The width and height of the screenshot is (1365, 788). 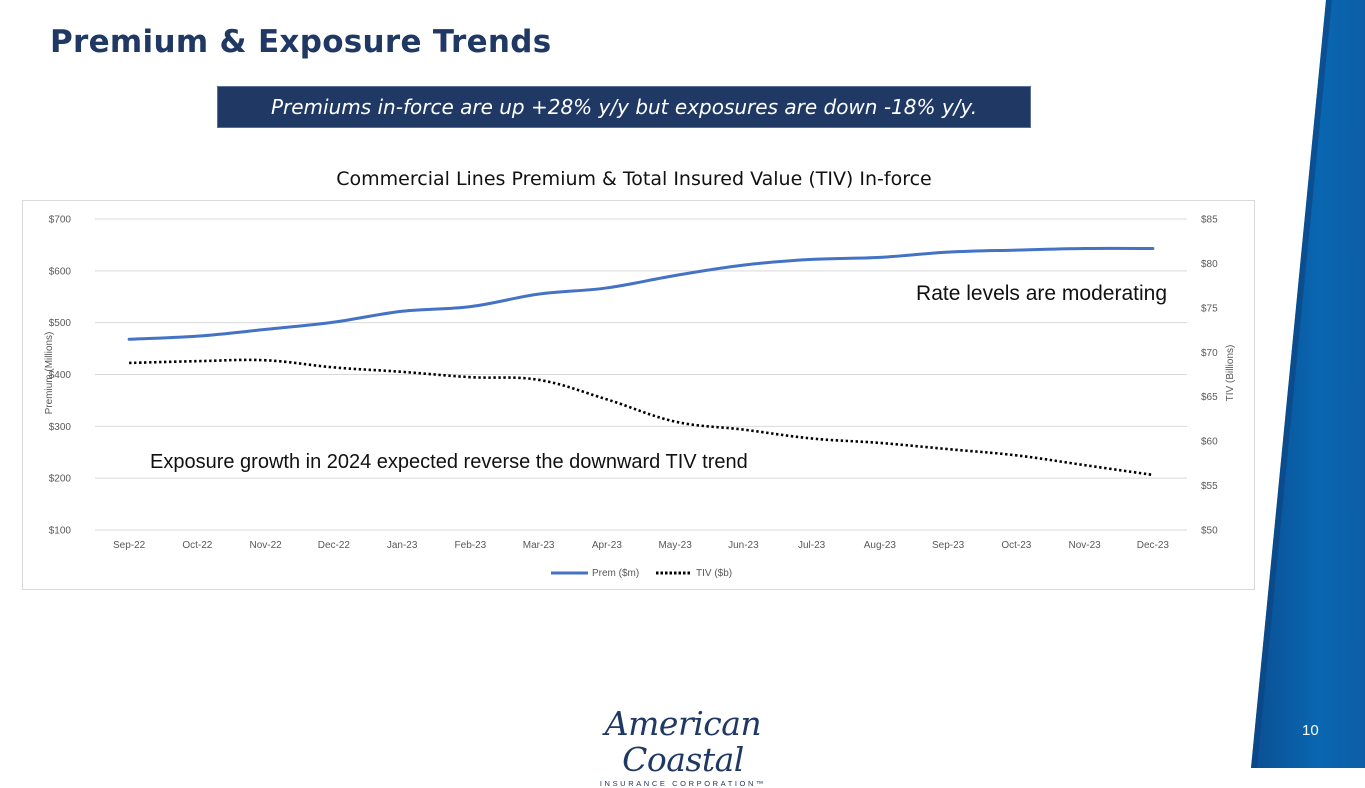 What do you see at coordinates (334, 545) in the screenshot?
I see `x-tick: Dec-22` at bounding box center [334, 545].